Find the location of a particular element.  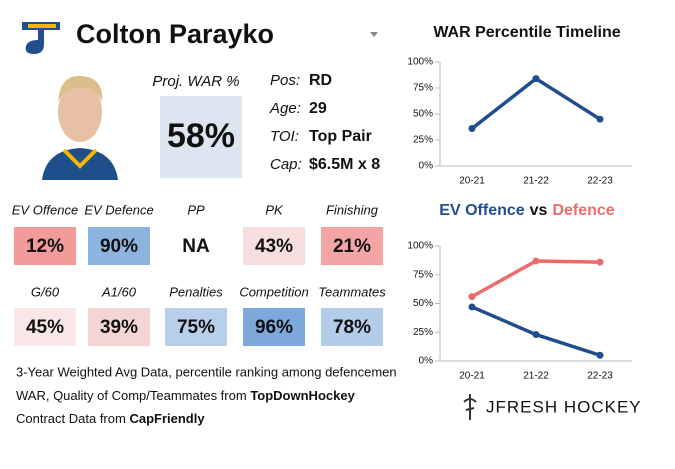

dropdown-arrow is located at coordinates (374, 34).